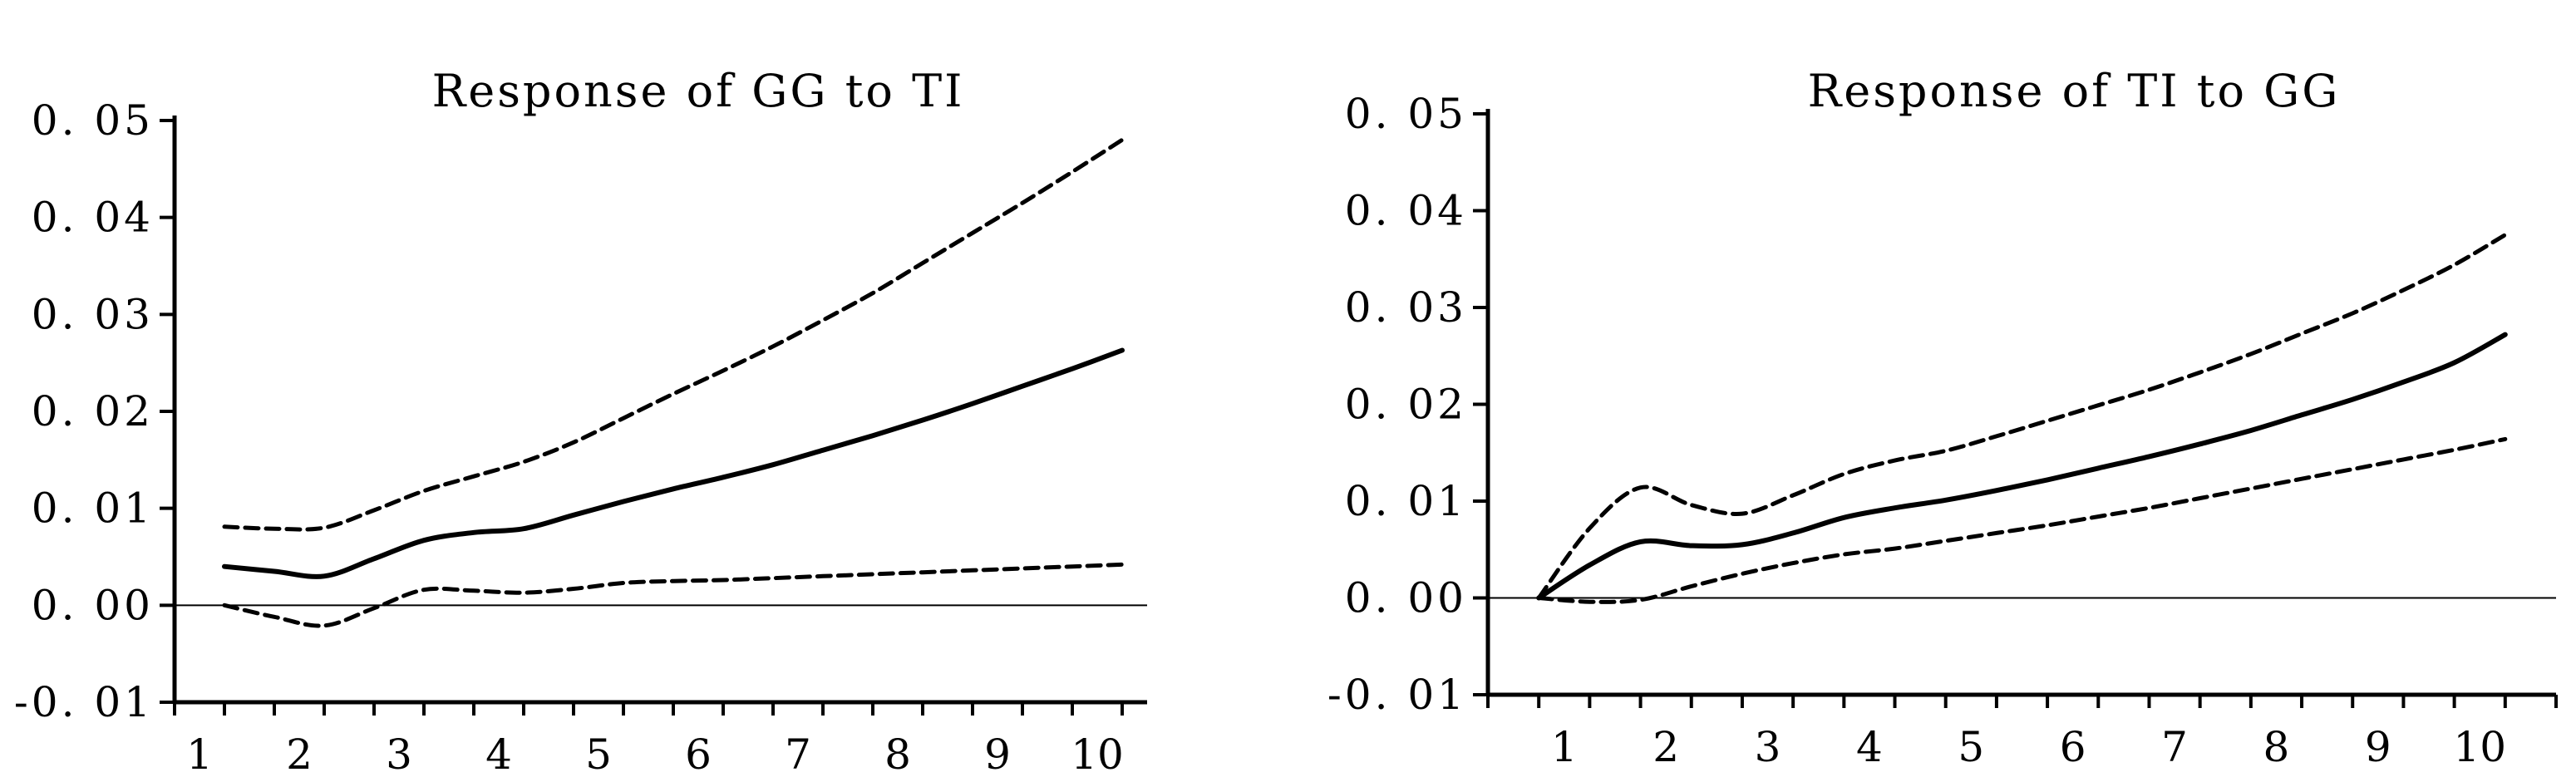 This screenshot has width=2576, height=782. What do you see at coordinates (698, 91) in the screenshot?
I see `chart-title: Response of GG to TI` at bounding box center [698, 91].